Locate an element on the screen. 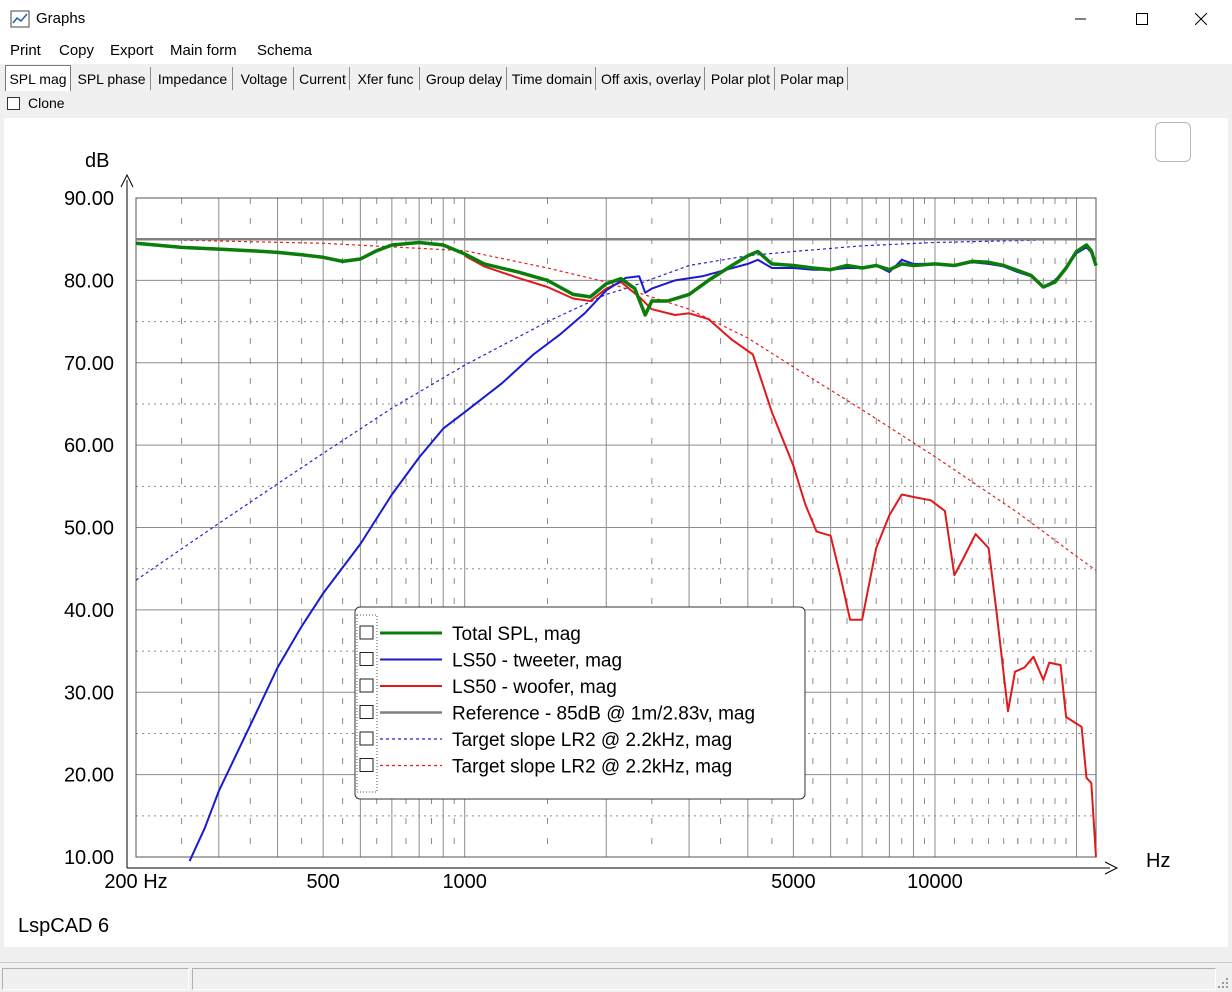  resize-grip-icon is located at coordinates (1223, 983).